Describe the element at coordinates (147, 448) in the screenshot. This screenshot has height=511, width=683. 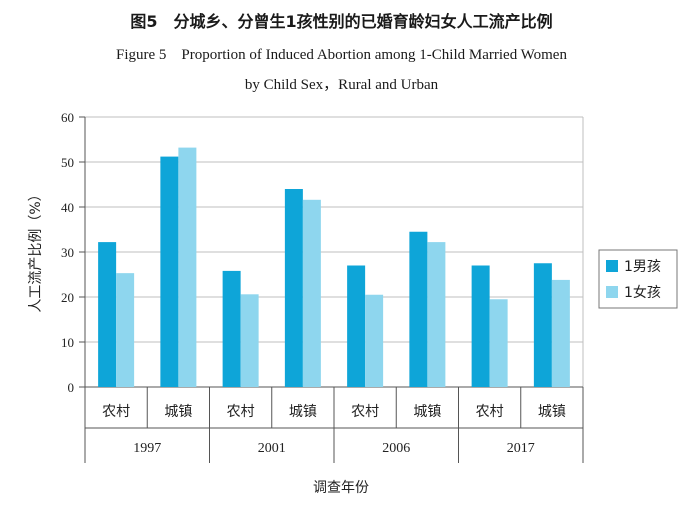
I see `x-year-label: 1997` at that location.